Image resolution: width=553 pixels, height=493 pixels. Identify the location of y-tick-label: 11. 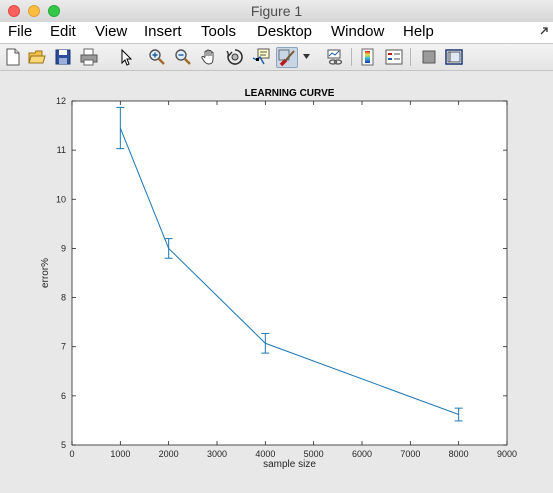
(61, 150).